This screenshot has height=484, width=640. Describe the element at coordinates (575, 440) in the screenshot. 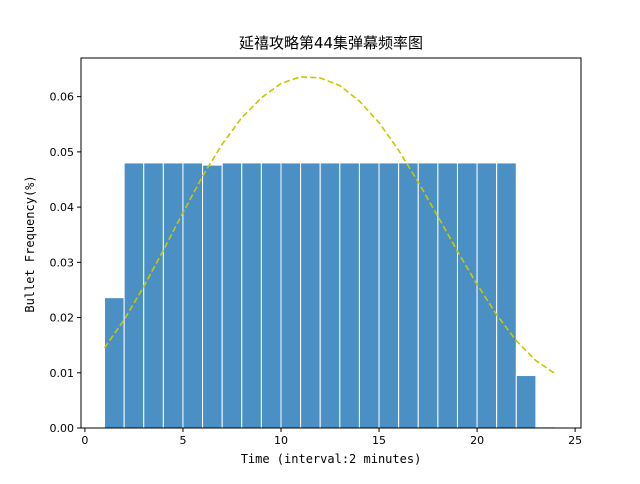

I see `x-tick-label: 25` at that location.